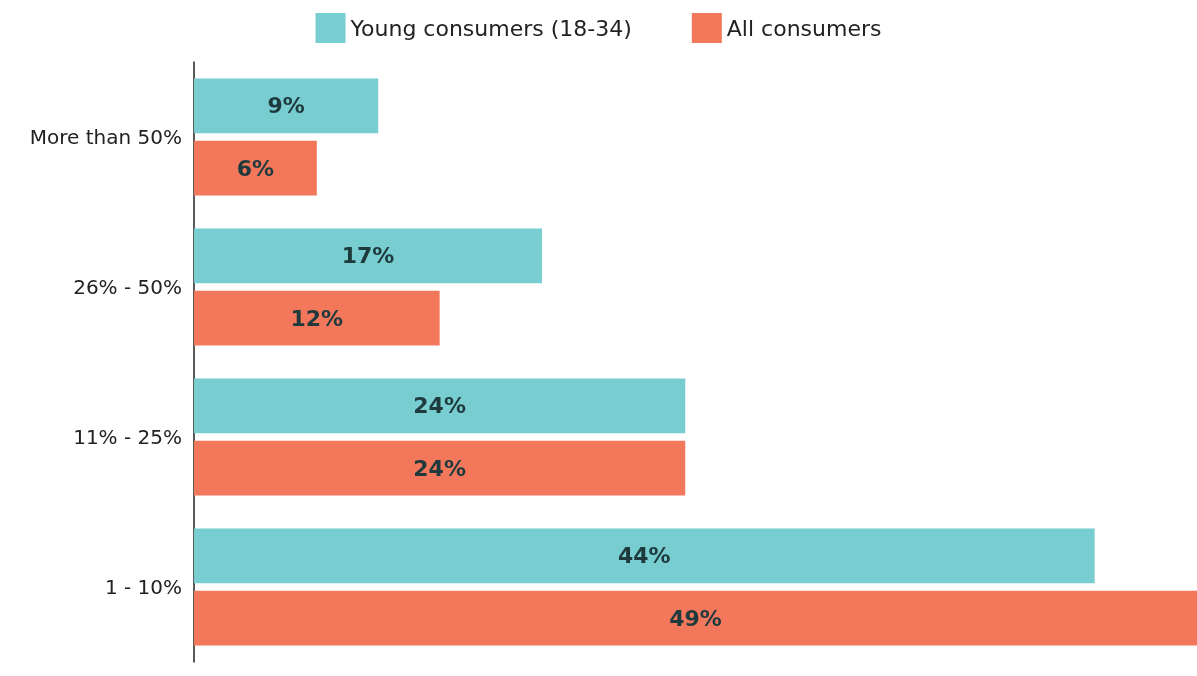  Describe the element at coordinates (105, 137) in the screenshot. I see `y-tick-label: More than 50%` at that location.